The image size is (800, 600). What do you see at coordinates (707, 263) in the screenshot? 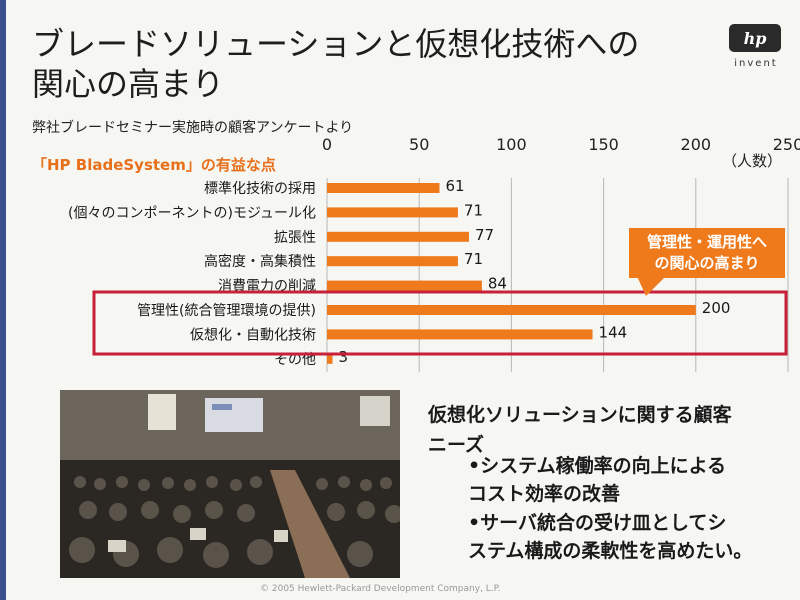
I see `callout-line2: の関心の高まり` at bounding box center [707, 263].